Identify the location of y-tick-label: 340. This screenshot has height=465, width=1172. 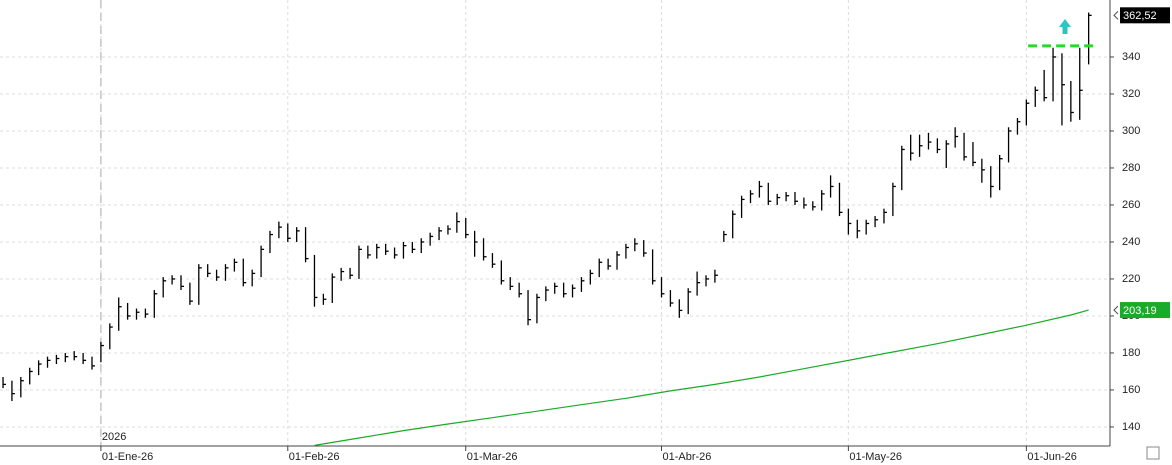
(1131, 57).